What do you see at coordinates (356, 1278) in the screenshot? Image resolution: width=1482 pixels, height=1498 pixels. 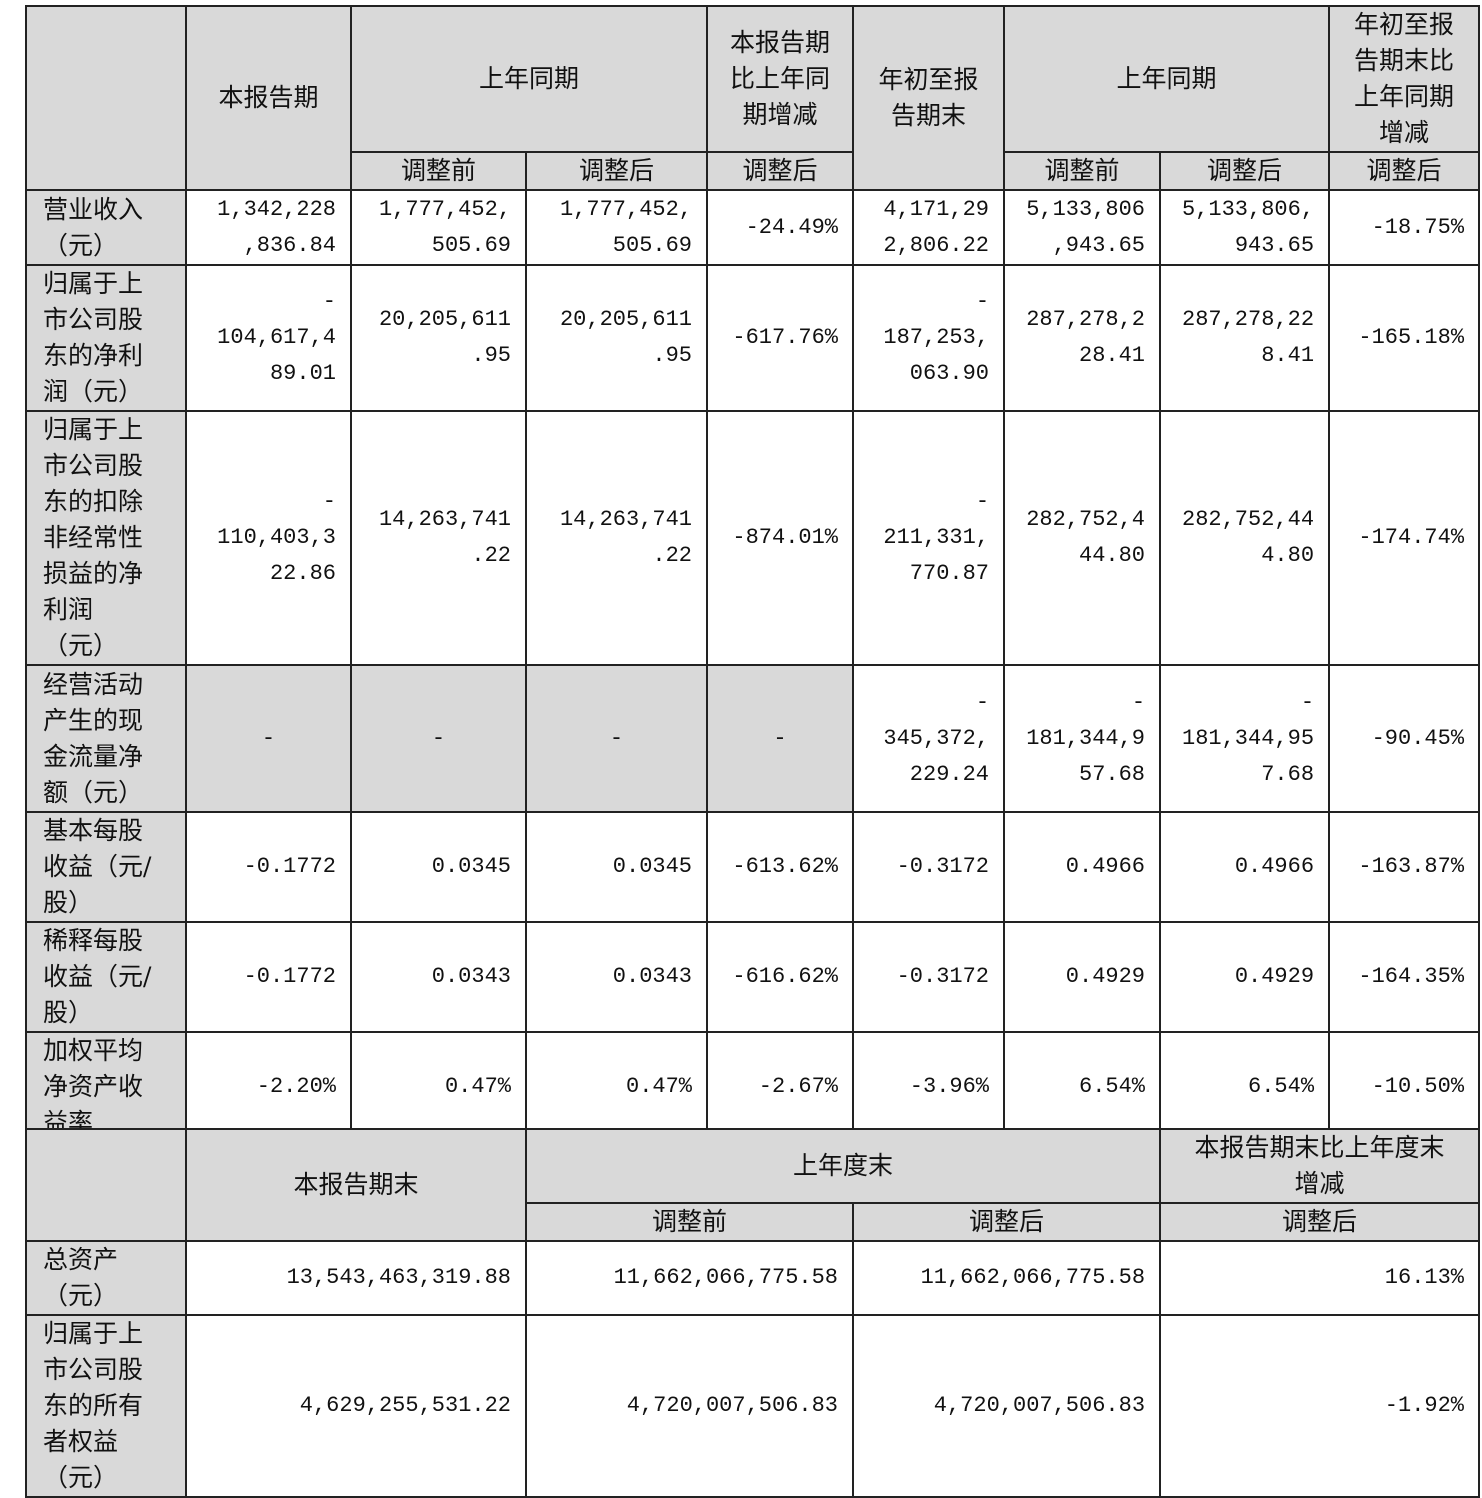 I see `value-cell: 13,543,463,319.88` at bounding box center [356, 1278].